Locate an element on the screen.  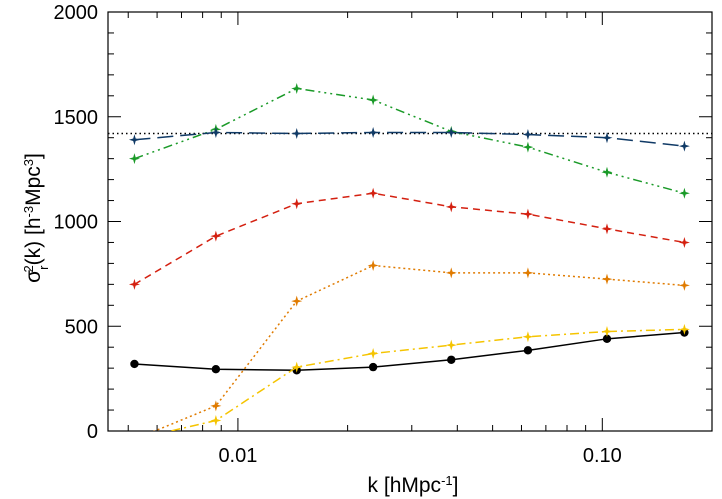
y-tick-label: 1000 is located at coordinates (76, 223).